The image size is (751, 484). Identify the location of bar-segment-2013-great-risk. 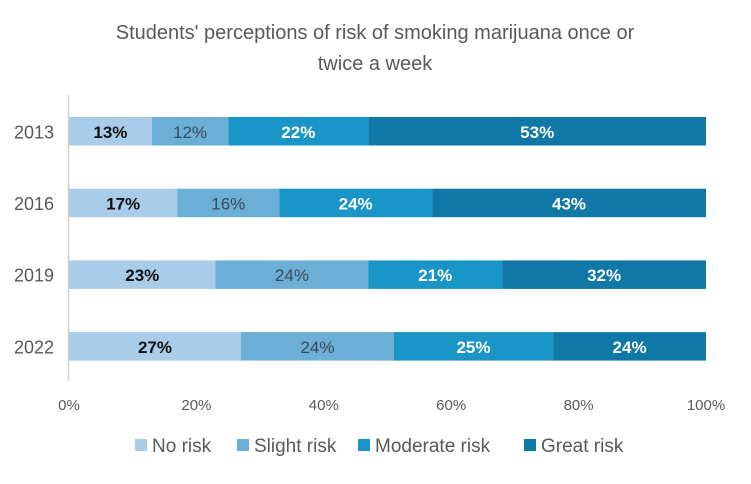
(537, 131).